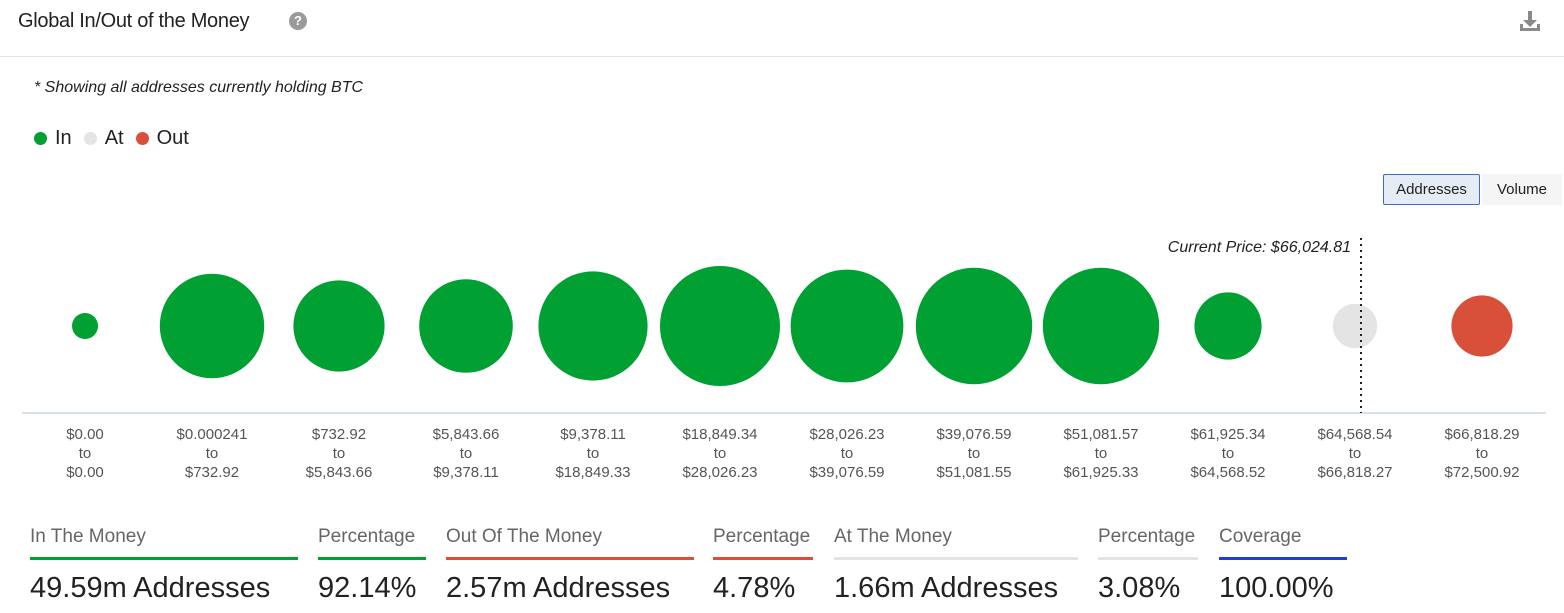  I want to click on addresses-toggle-button: Addresses, so click(1431, 189).